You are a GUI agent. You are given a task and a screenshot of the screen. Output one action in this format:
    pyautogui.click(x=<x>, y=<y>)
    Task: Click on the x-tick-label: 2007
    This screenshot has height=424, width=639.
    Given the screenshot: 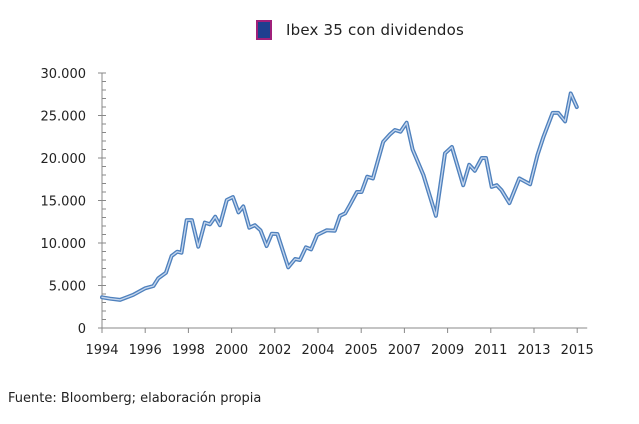 What is the action you would take?
    pyautogui.click(x=404, y=350)
    